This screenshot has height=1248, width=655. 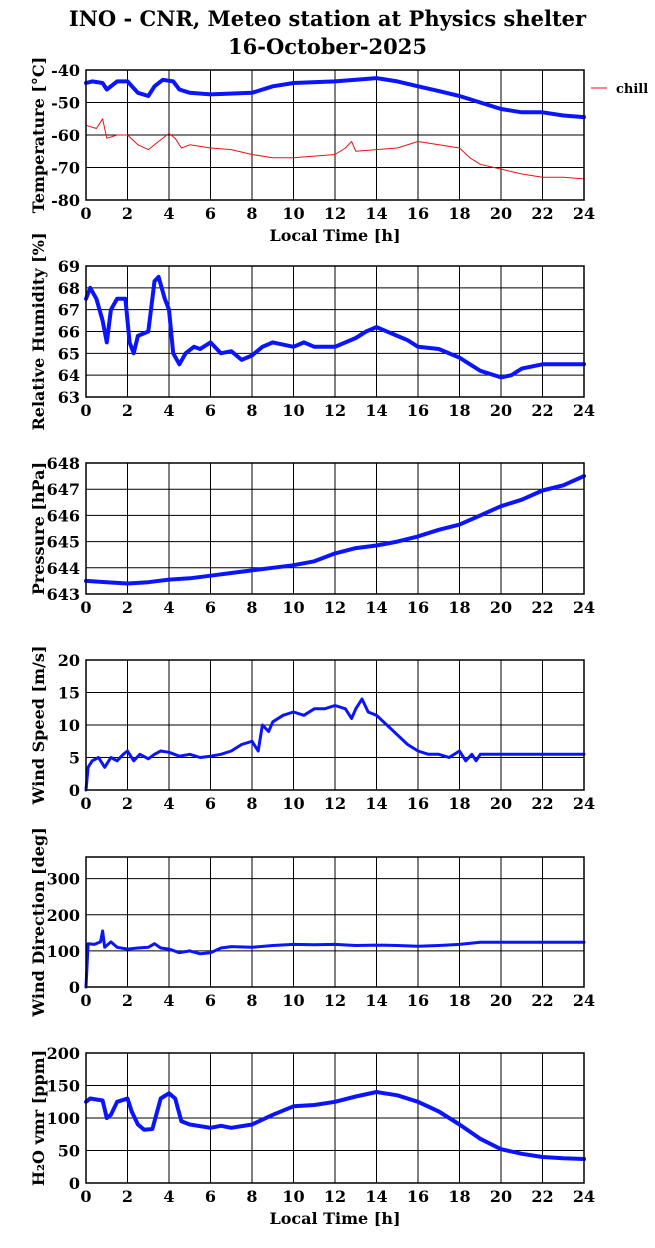 I want to click on y-tick-label: -50, so click(x=65, y=103).